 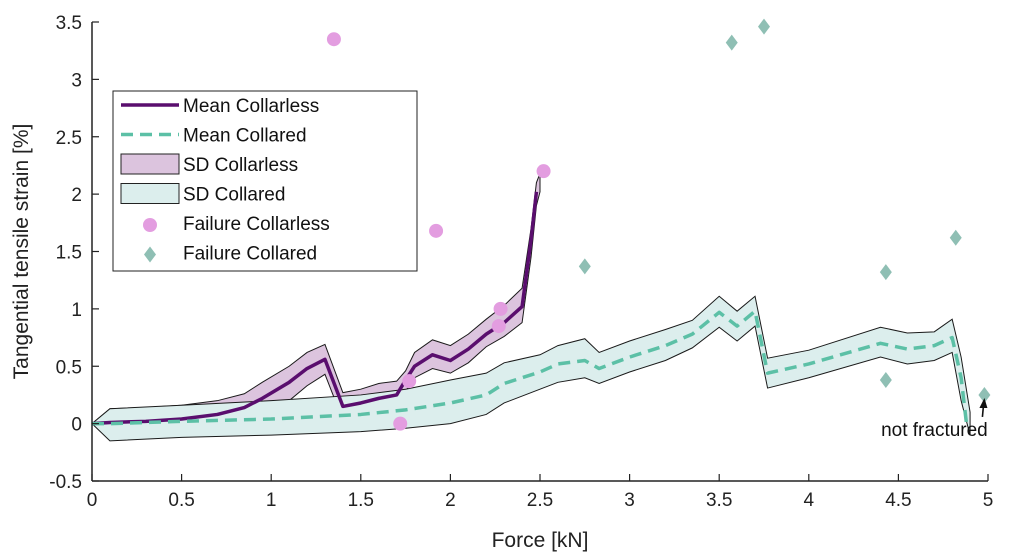 What do you see at coordinates (361, 500) in the screenshot?
I see `x-tick-label: 1.5` at bounding box center [361, 500].